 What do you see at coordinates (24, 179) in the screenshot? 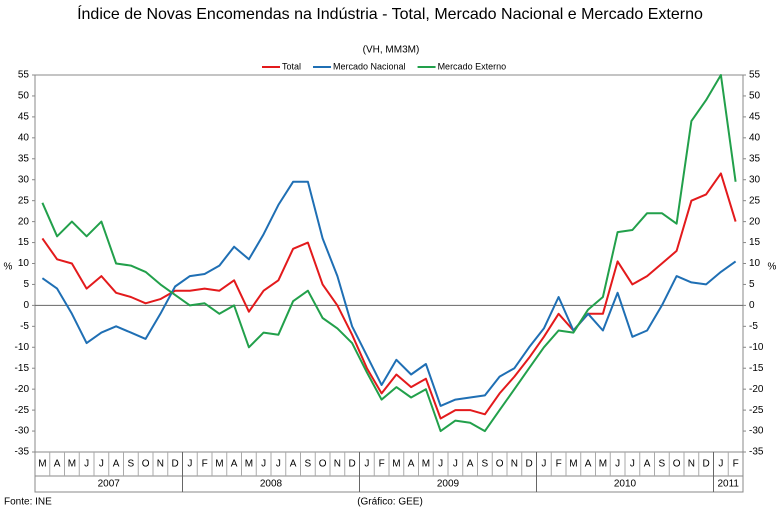
I see `y-tick-label: 30` at bounding box center [24, 179].